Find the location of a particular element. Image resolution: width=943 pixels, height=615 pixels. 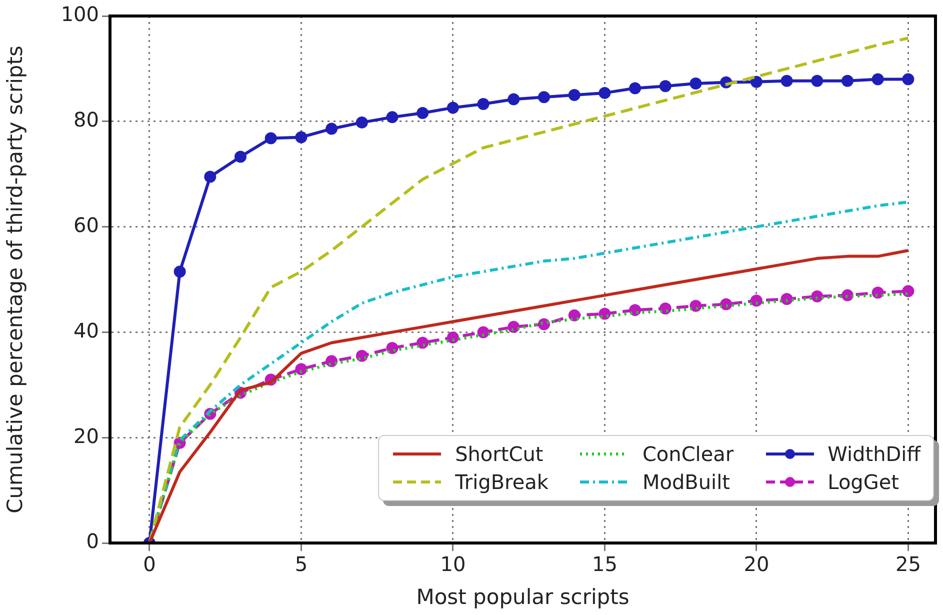

x-tick-label: 10 is located at coordinates (453, 564).